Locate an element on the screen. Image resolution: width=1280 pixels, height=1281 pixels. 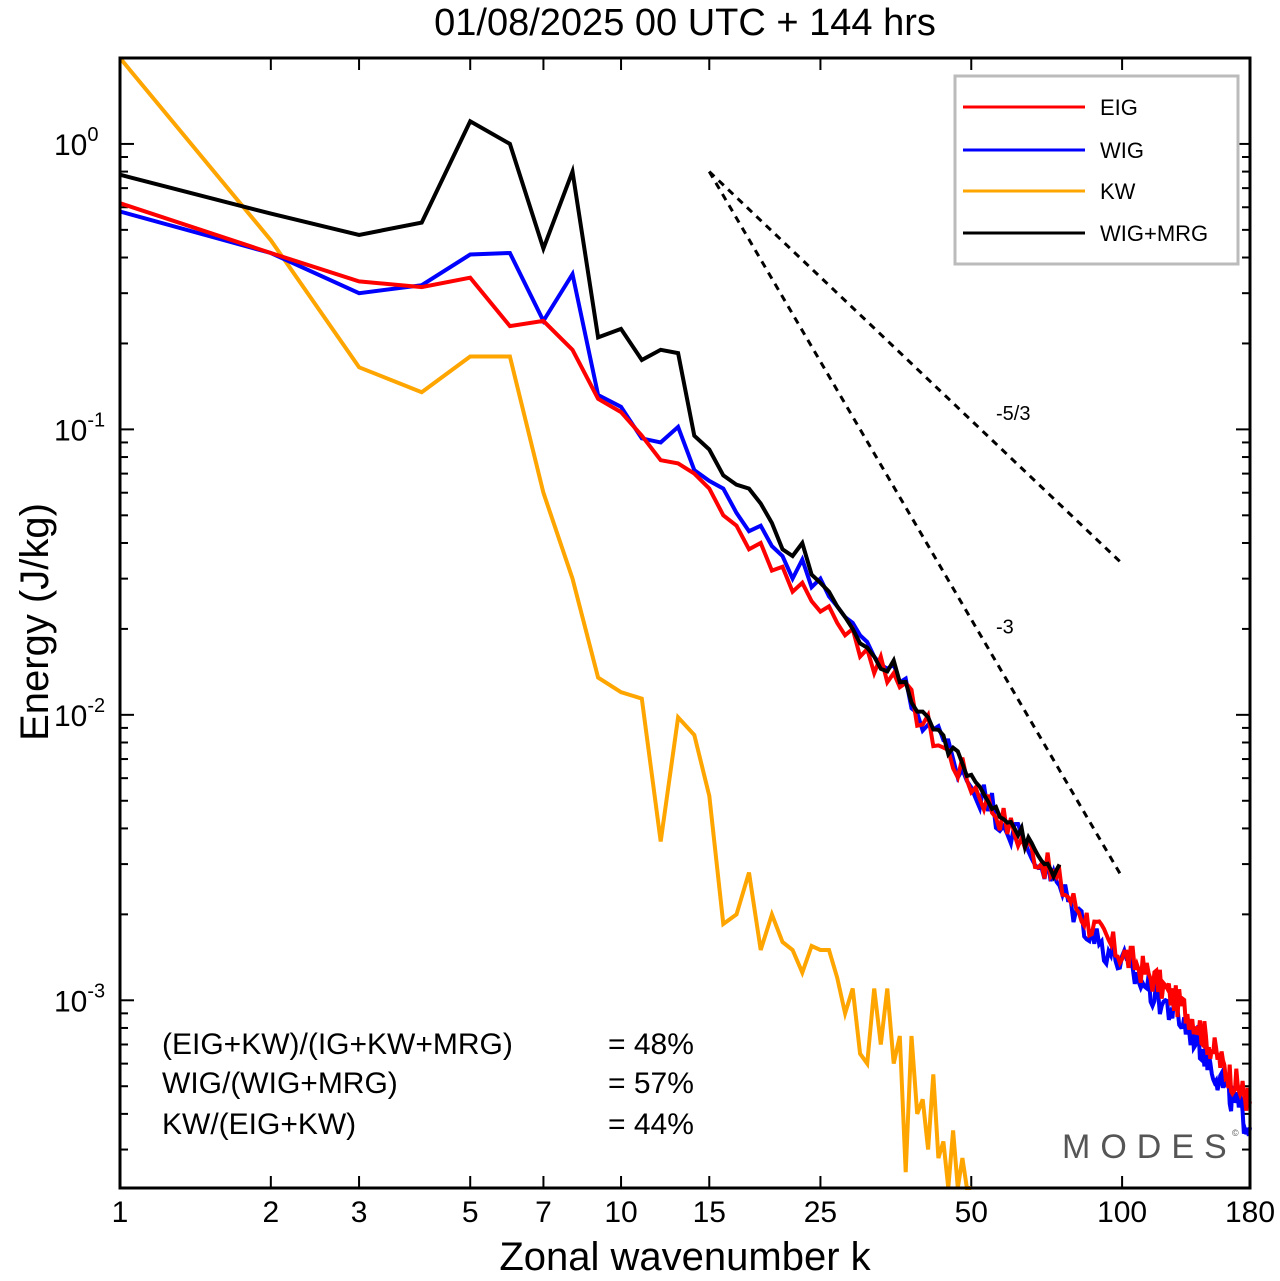
x-tick-label: 2 is located at coordinates (270, 1212).